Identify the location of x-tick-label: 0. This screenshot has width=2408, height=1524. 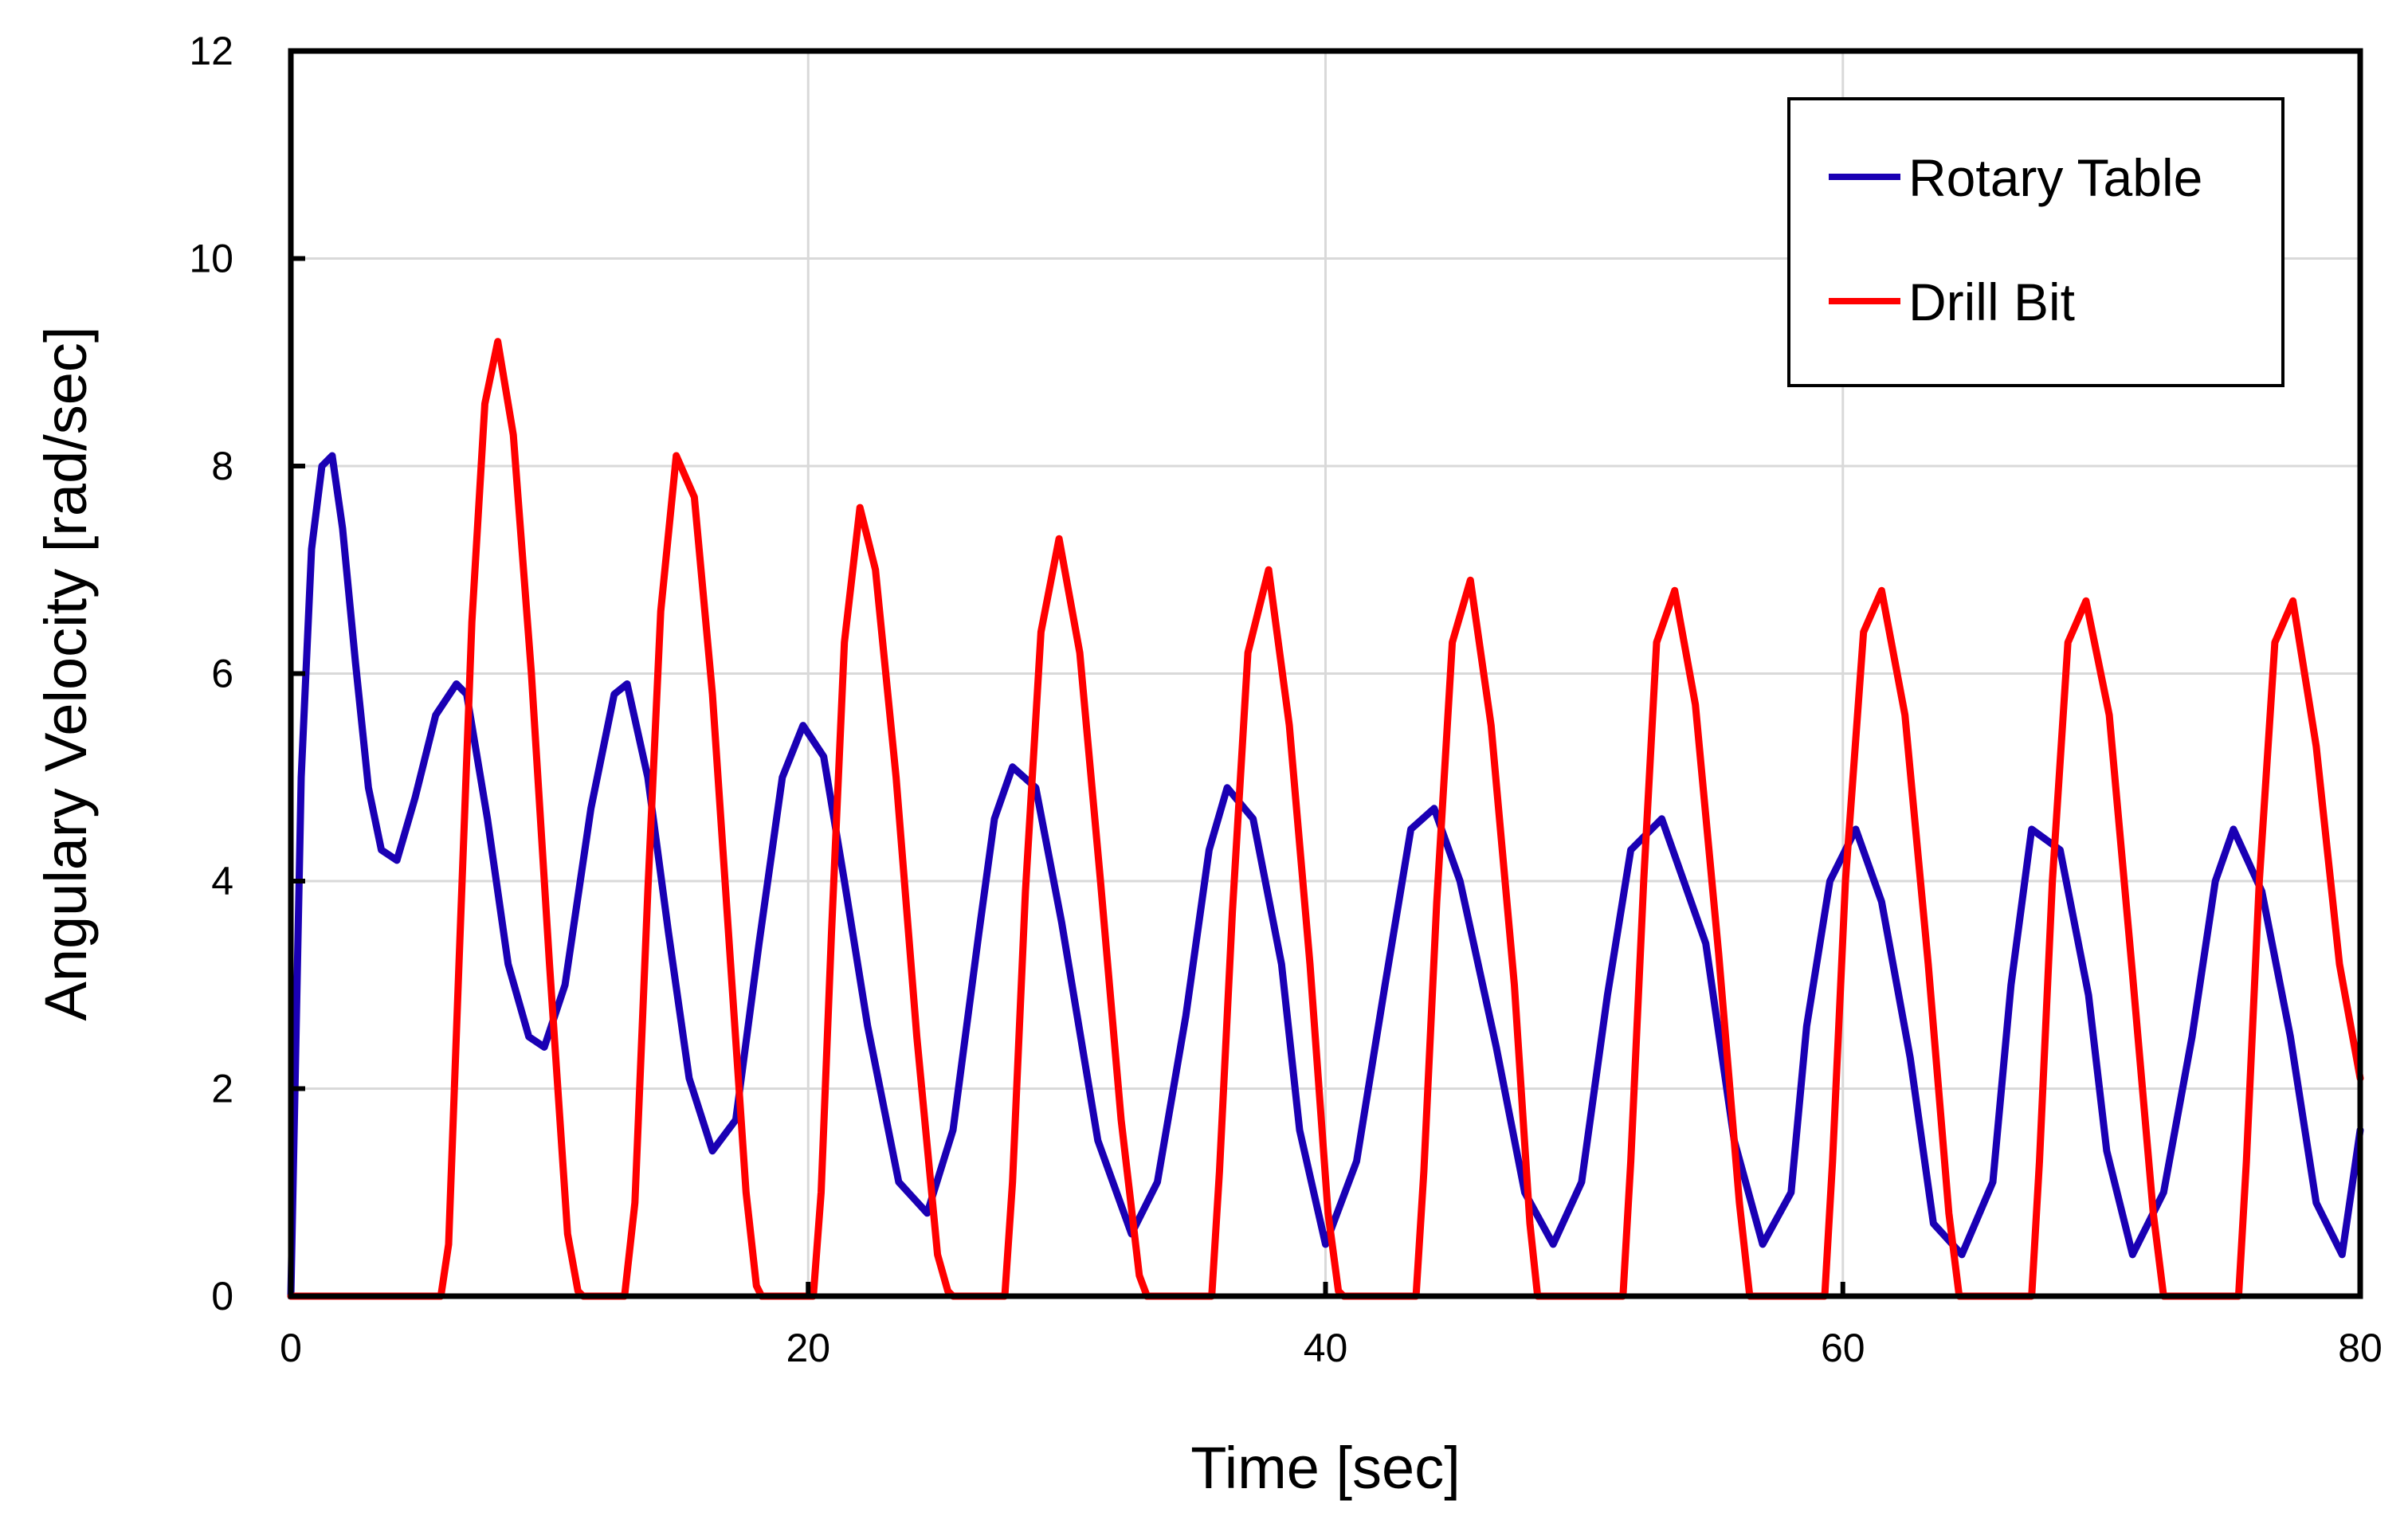
(291, 1348).